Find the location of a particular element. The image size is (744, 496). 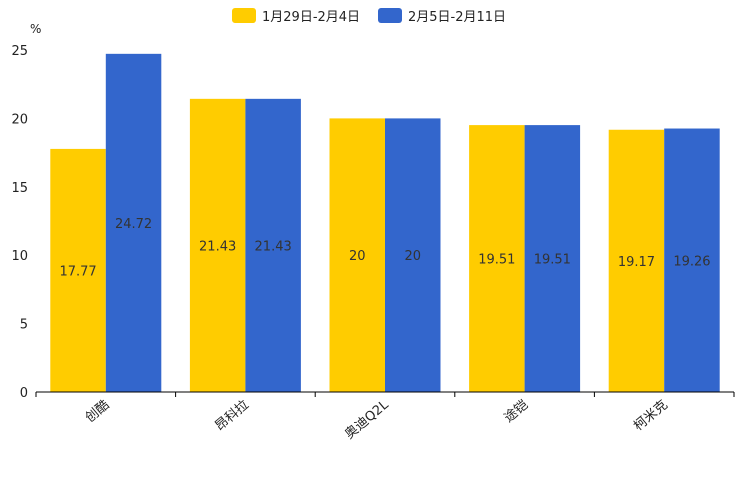

x-tick-label: 途铠 is located at coordinates (516, 411).